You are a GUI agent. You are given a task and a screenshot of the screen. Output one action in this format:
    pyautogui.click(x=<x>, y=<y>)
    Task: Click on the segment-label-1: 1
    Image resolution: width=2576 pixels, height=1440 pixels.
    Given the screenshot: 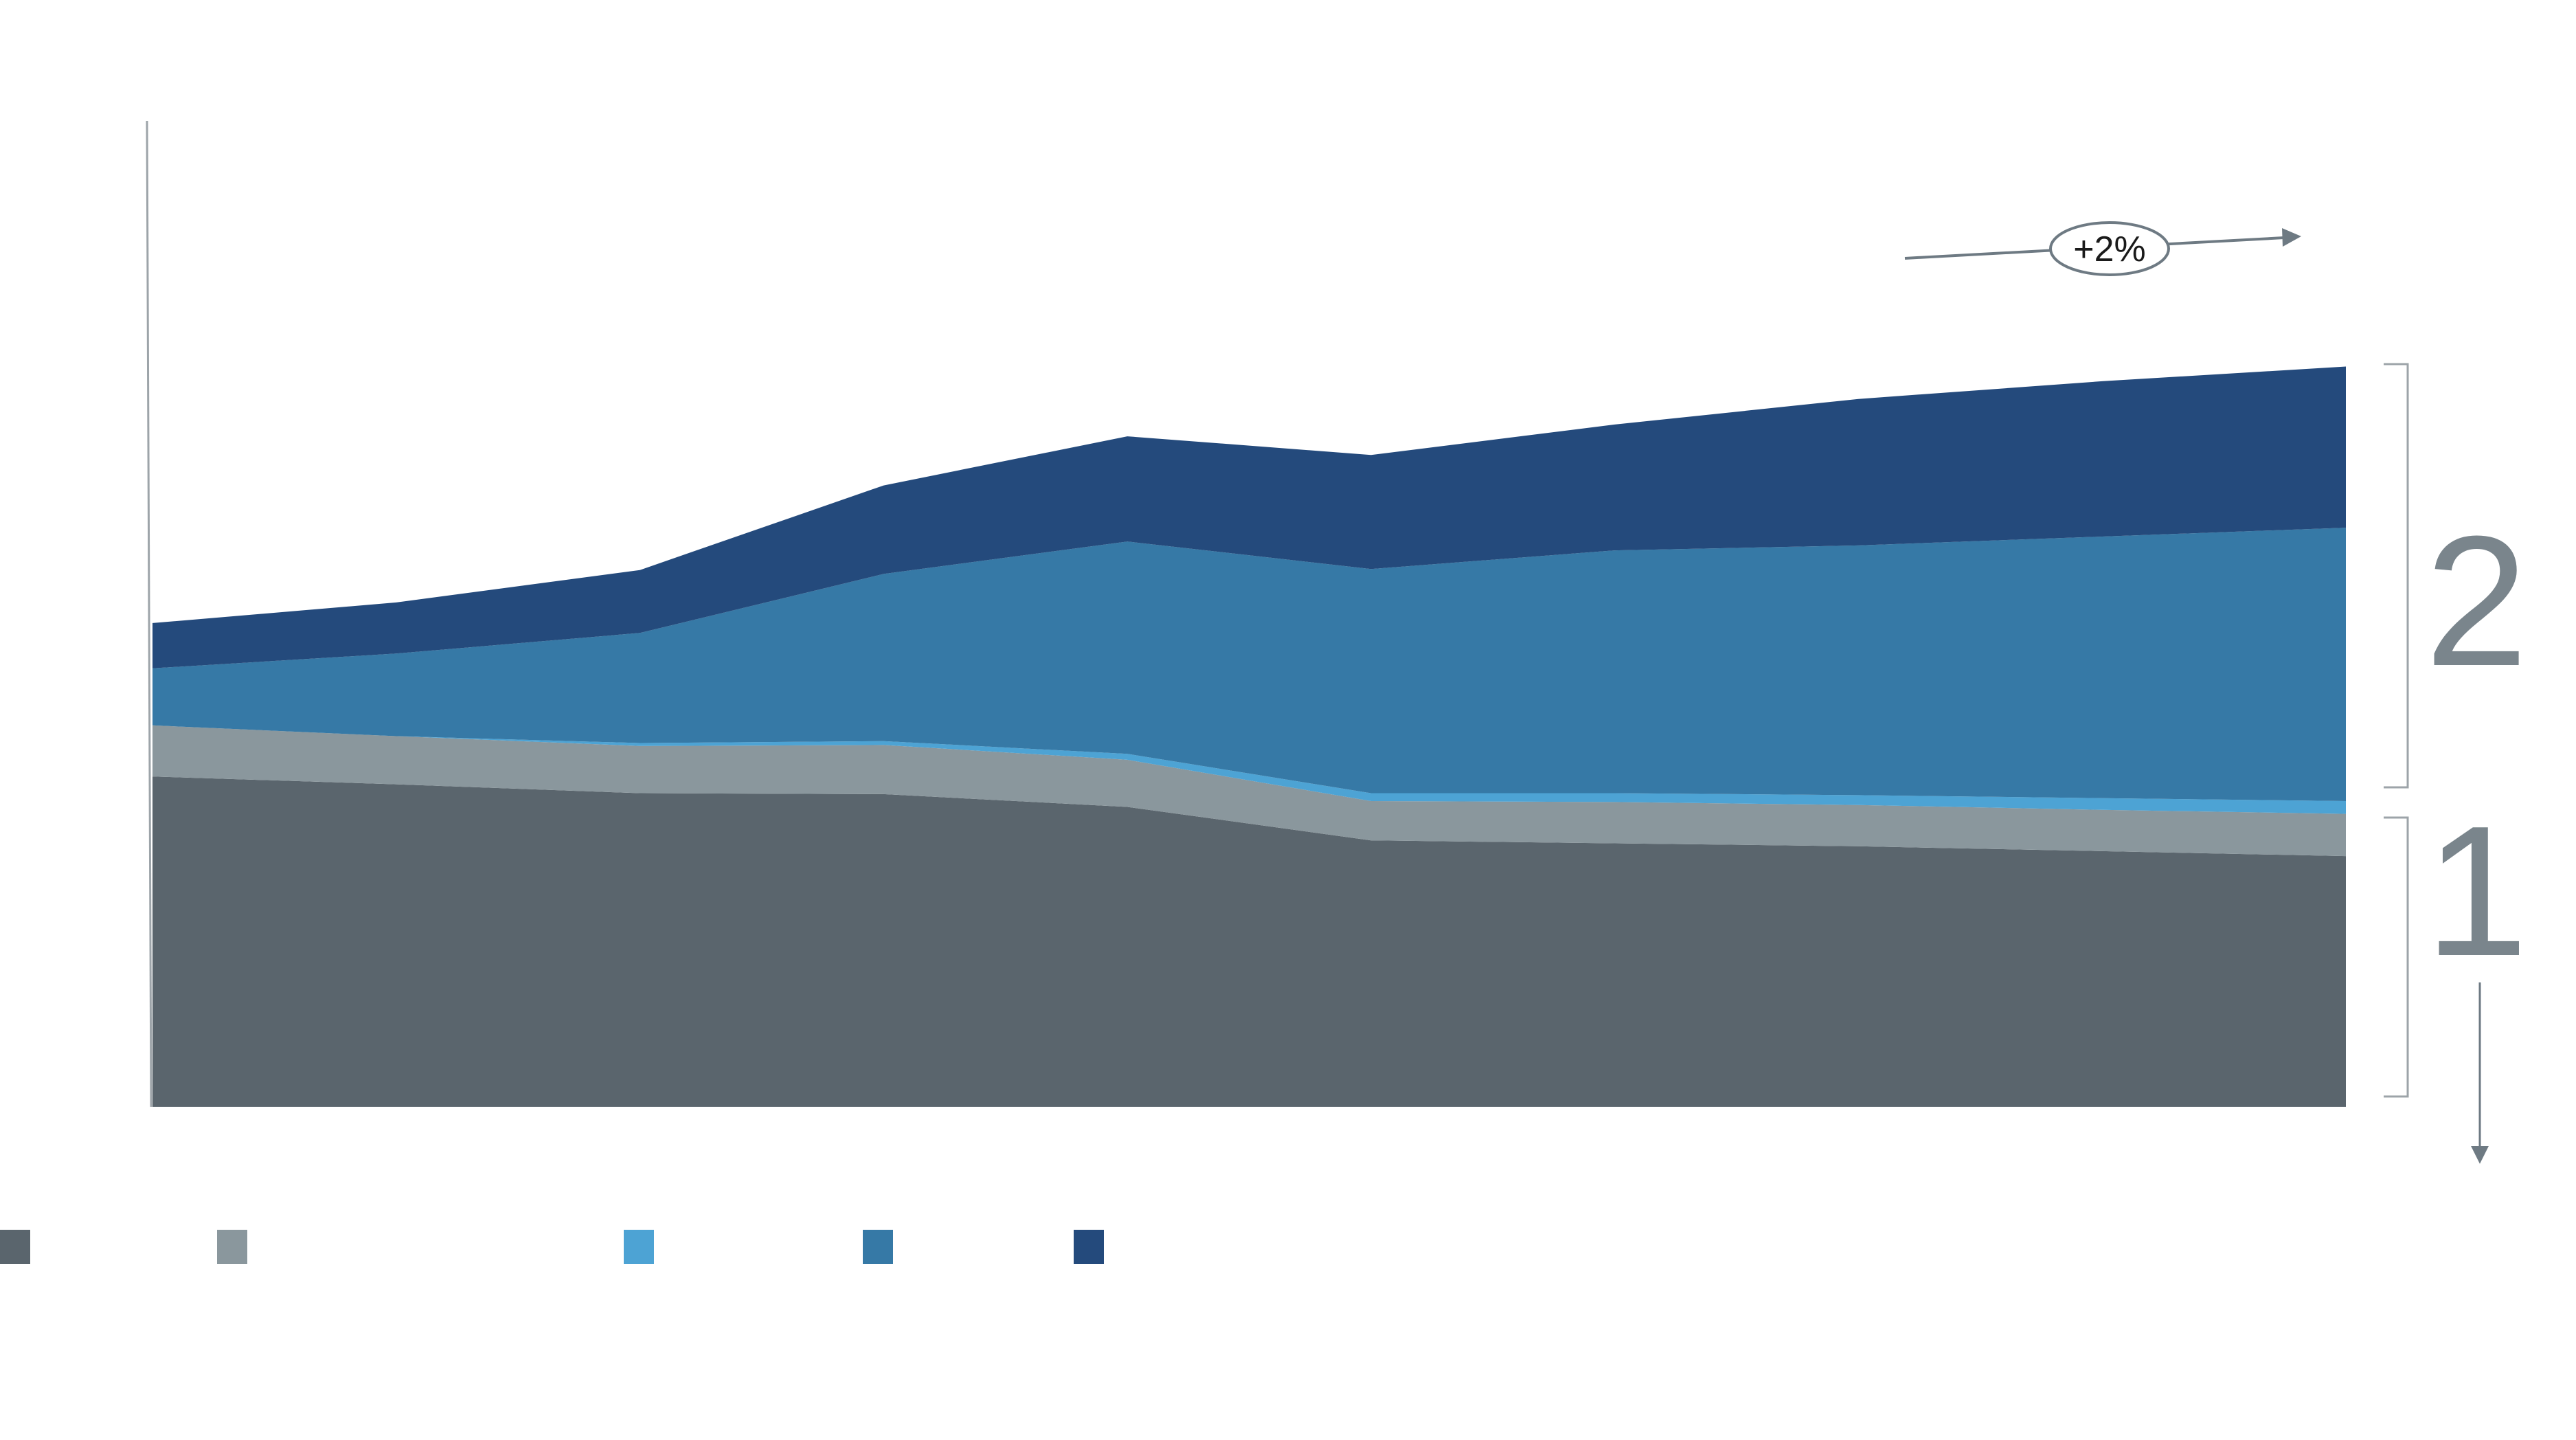 What is the action you would take?
    pyautogui.click(x=2476, y=891)
    